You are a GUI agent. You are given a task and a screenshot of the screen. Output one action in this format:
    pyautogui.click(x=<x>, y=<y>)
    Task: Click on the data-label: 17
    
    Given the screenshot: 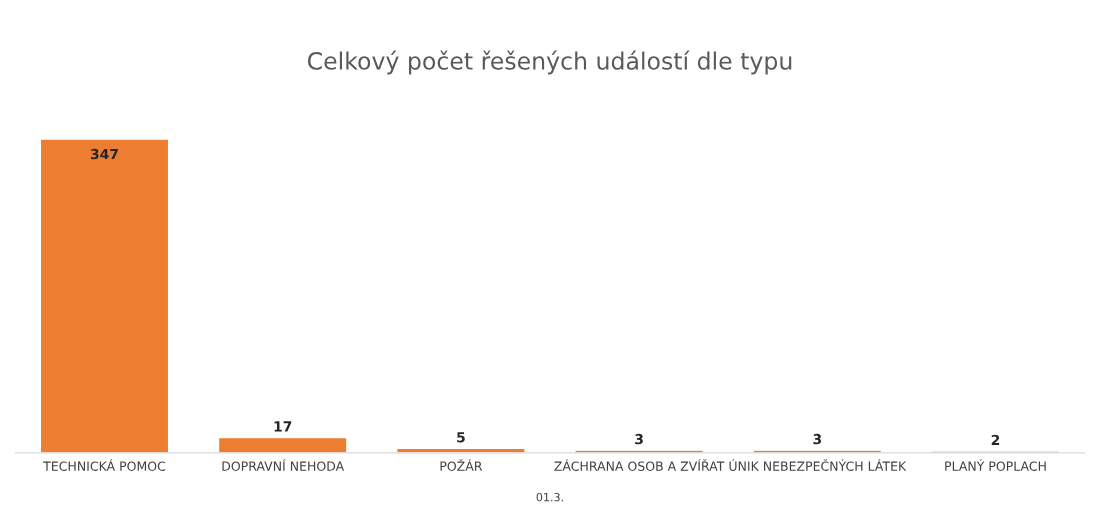 What is the action you would take?
    pyautogui.click(x=283, y=426)
    